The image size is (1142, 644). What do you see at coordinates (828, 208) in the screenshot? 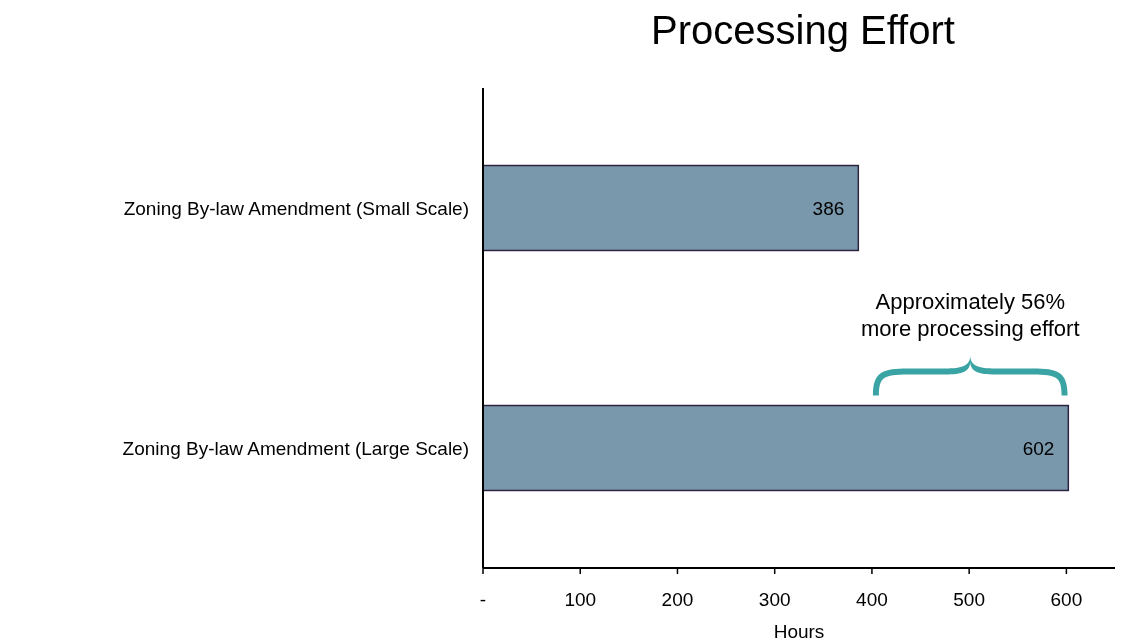
I see `data-label: 386` at bounding box center [828, 208].